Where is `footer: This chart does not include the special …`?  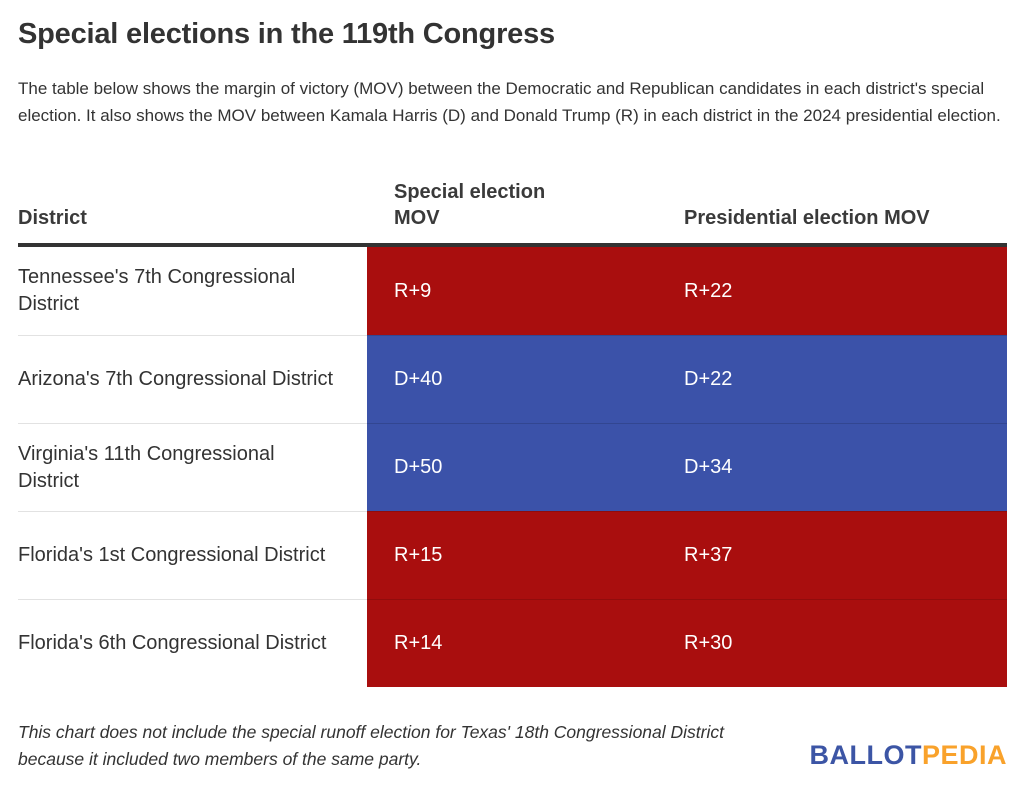
footer: This chart does not include the special … is located at coordinates (512, 746).